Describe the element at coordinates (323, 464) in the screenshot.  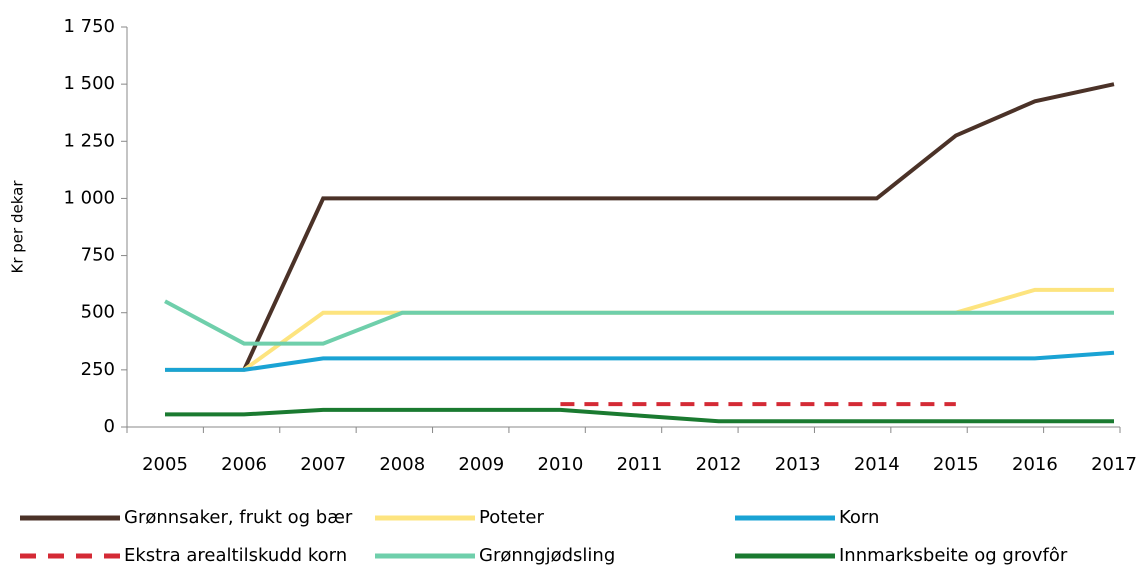
I see `x-tick-label: 2007` at that location.